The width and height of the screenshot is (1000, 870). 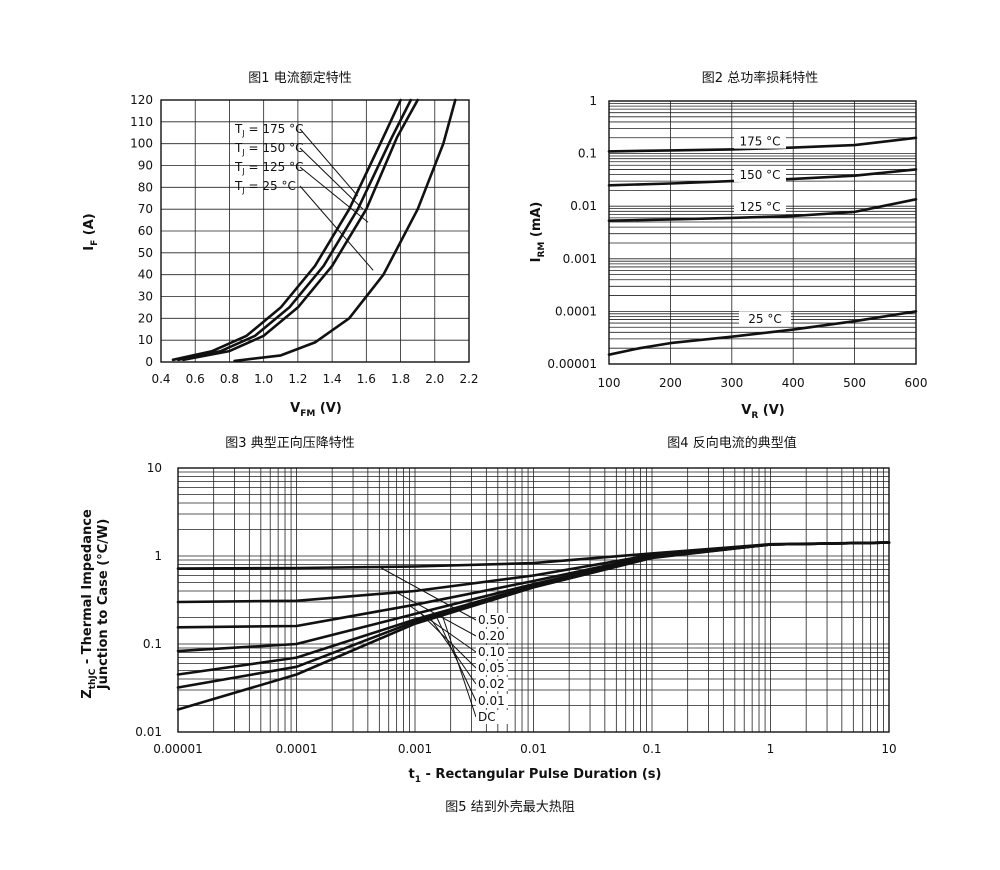 I want to click on fig3-caption: 图3 典型正向压降特性, so click(x=289, y=443).